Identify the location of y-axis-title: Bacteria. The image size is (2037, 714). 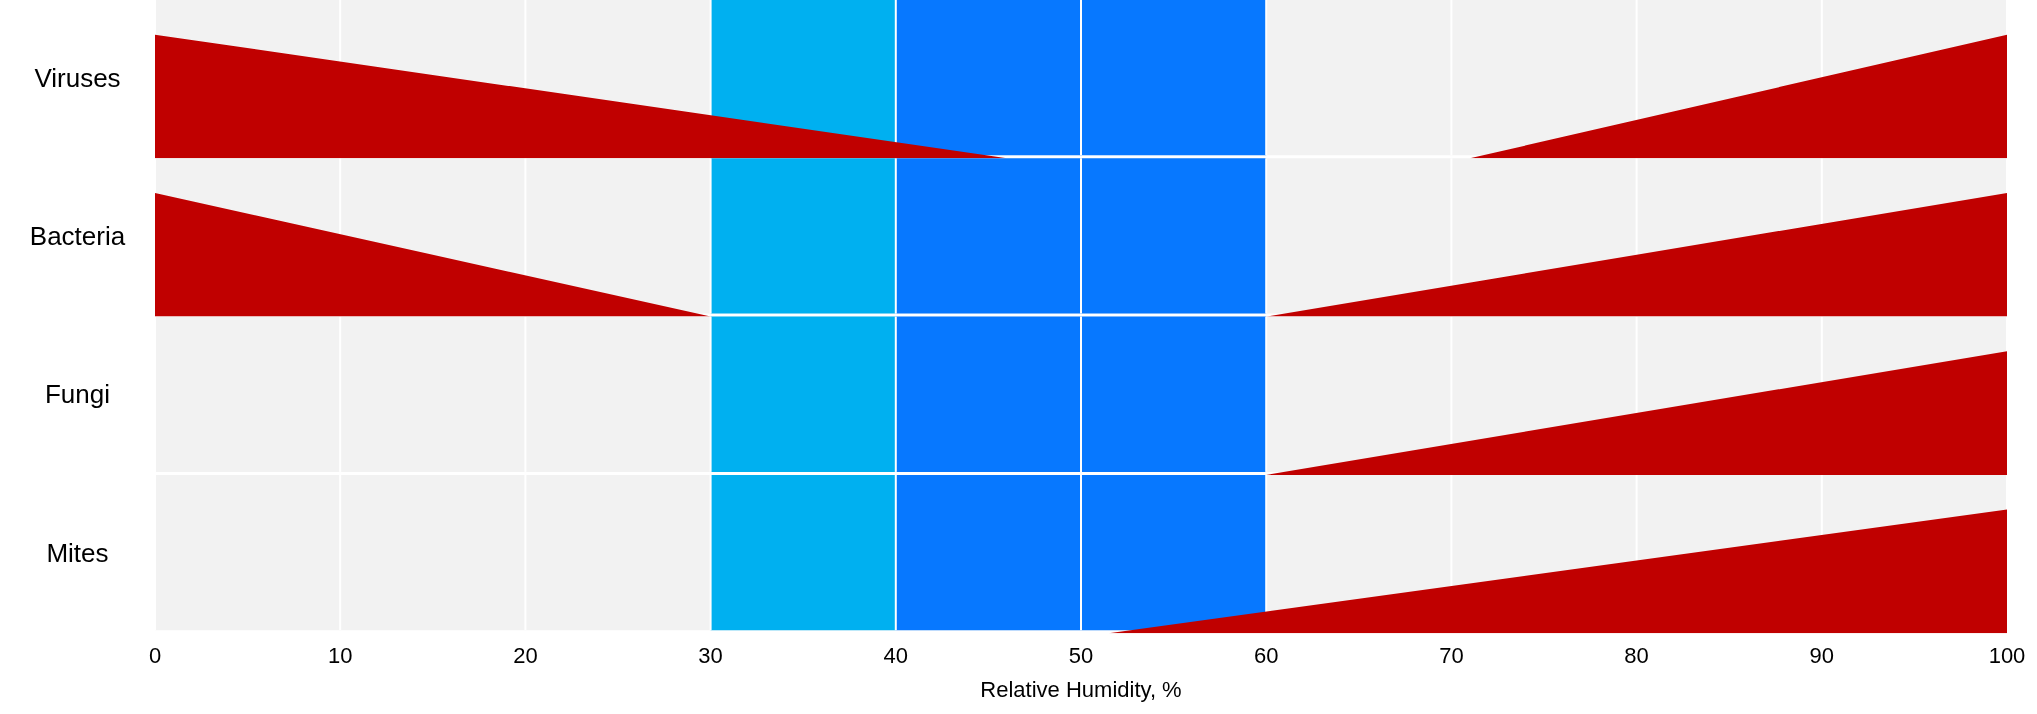
(77, 236).